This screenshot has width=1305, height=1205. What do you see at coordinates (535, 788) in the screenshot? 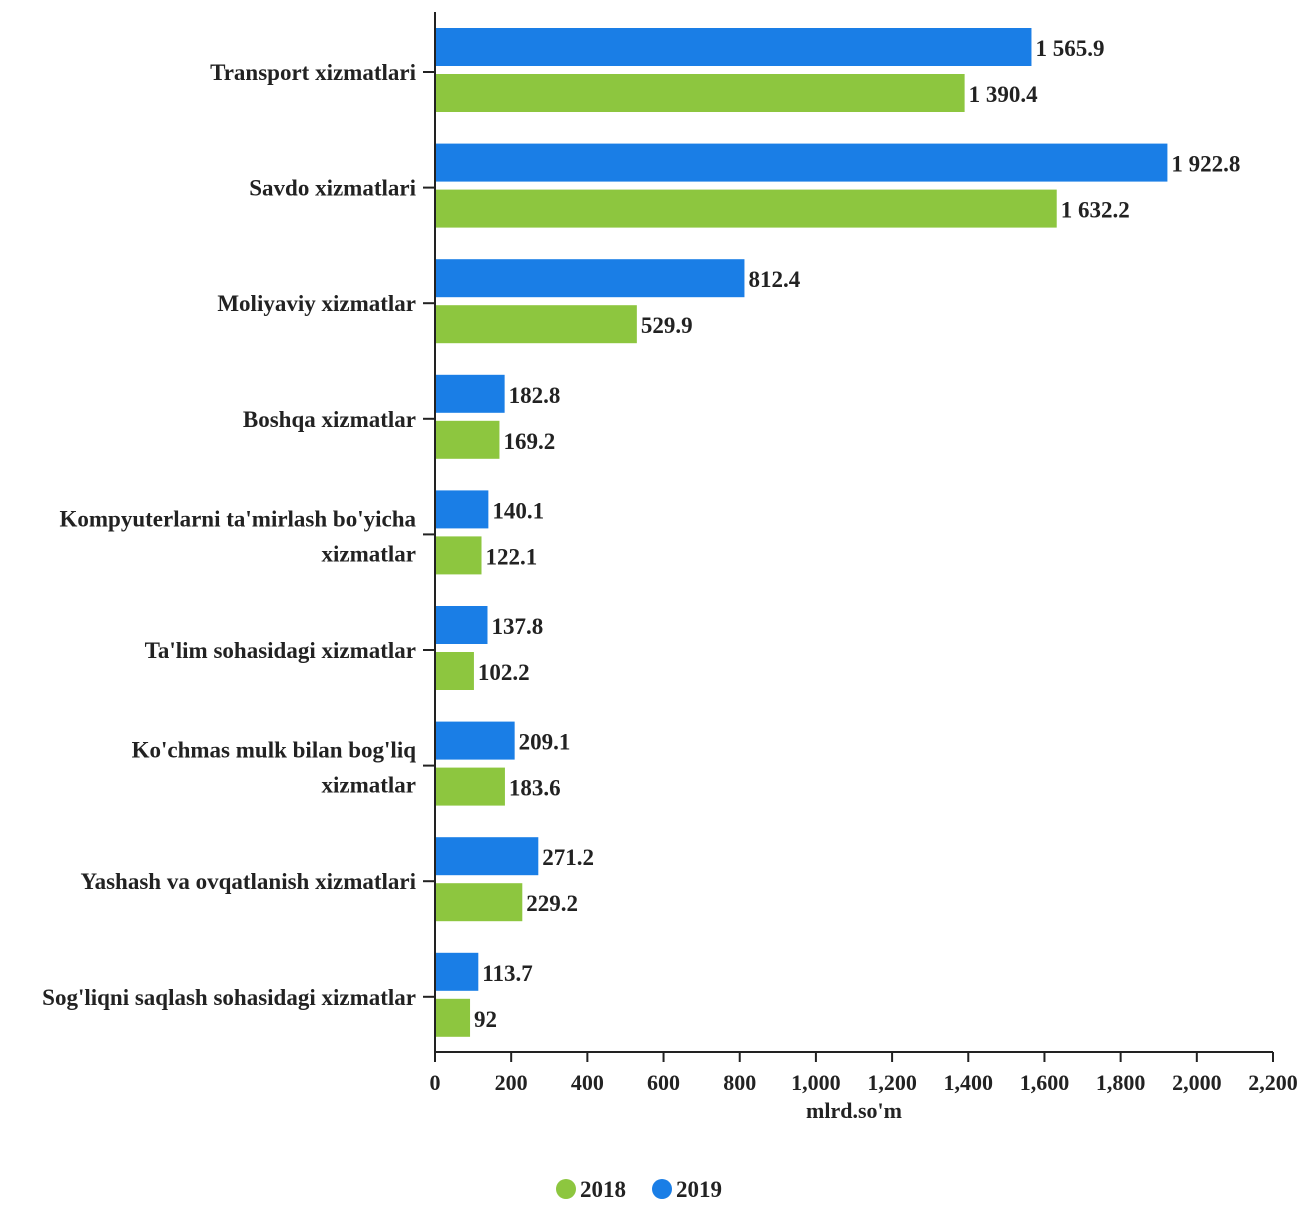
I see `value-label-2018-6: 183.6` at bounding box center [535, 788].